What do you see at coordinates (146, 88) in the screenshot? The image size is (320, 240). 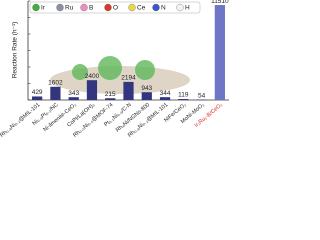 I see `value-label: 943` at bounding box center [146, 88].